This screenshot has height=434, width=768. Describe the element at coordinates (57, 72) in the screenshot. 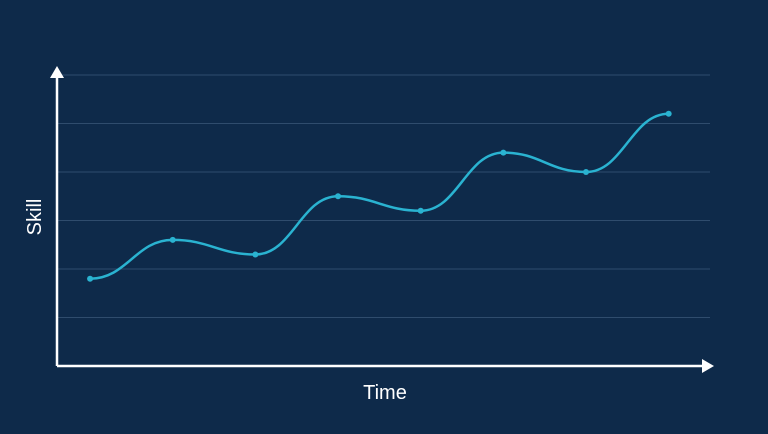

I see `y-axis-arrow-icon` at that location.